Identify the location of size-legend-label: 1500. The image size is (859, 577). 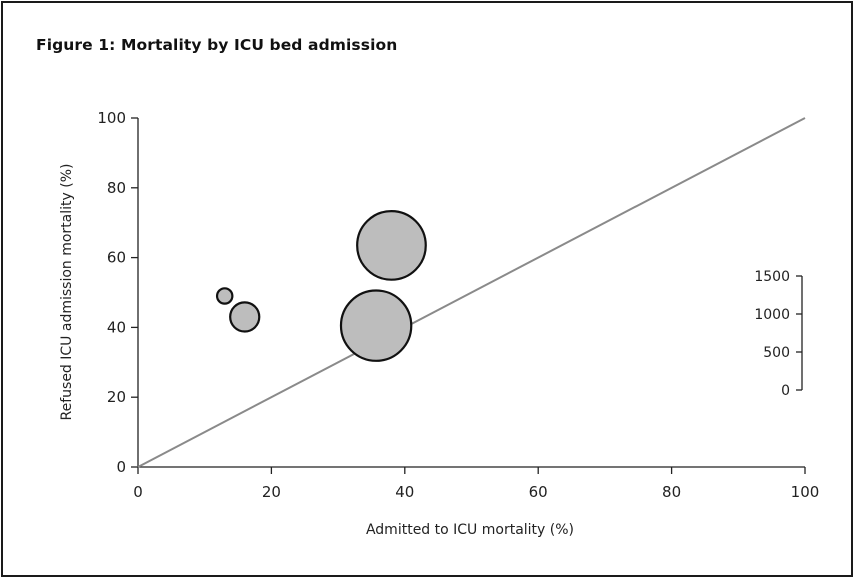
(772, 277).